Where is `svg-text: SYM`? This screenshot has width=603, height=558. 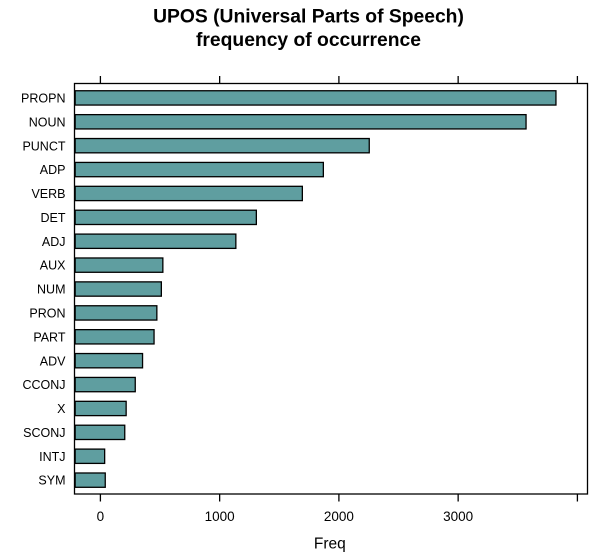 svg-text: SYM is located at coordinates (51, 481).